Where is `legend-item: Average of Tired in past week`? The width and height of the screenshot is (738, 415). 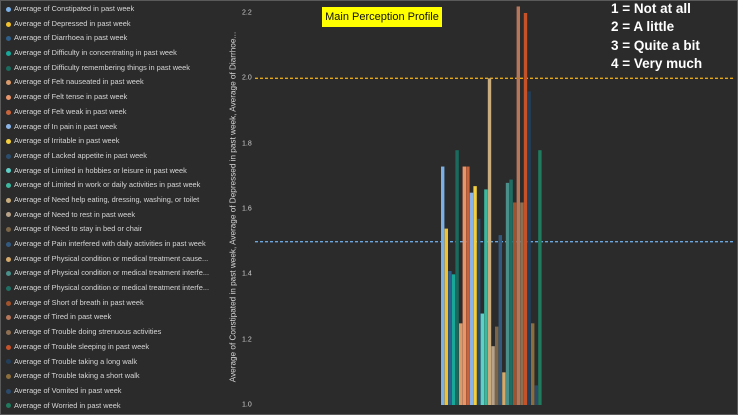
legend-item: Average of Tired in past week is located at coordinates (118, 317).